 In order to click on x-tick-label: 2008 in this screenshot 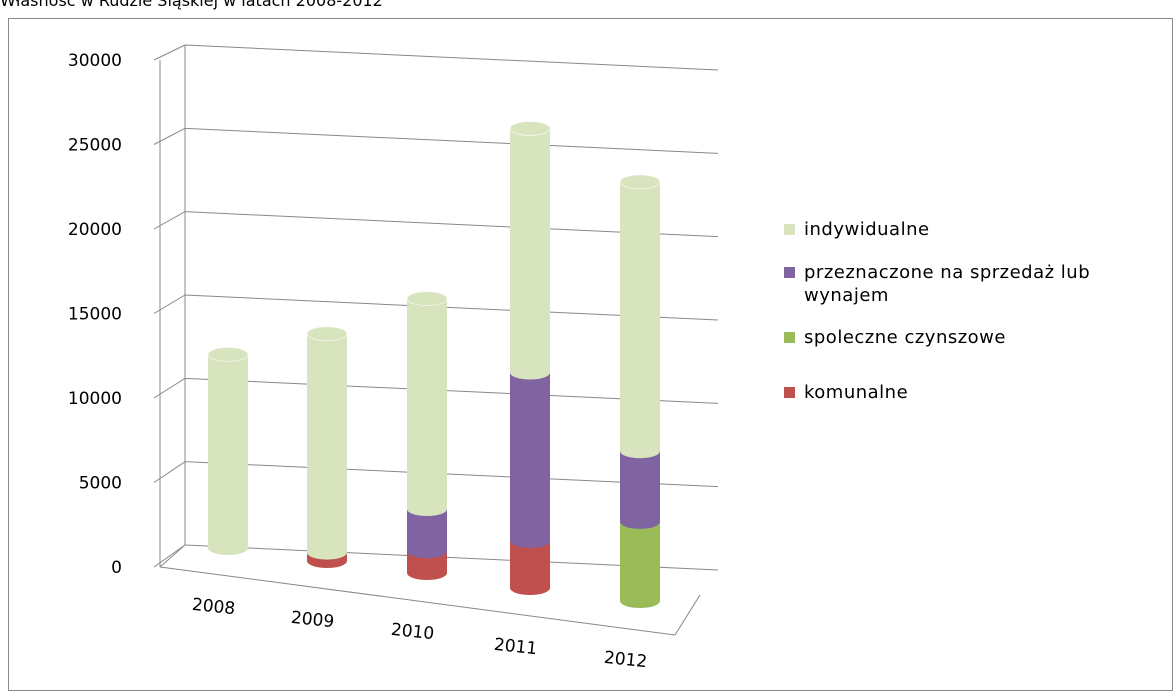, I will do `click(213, 607)`.